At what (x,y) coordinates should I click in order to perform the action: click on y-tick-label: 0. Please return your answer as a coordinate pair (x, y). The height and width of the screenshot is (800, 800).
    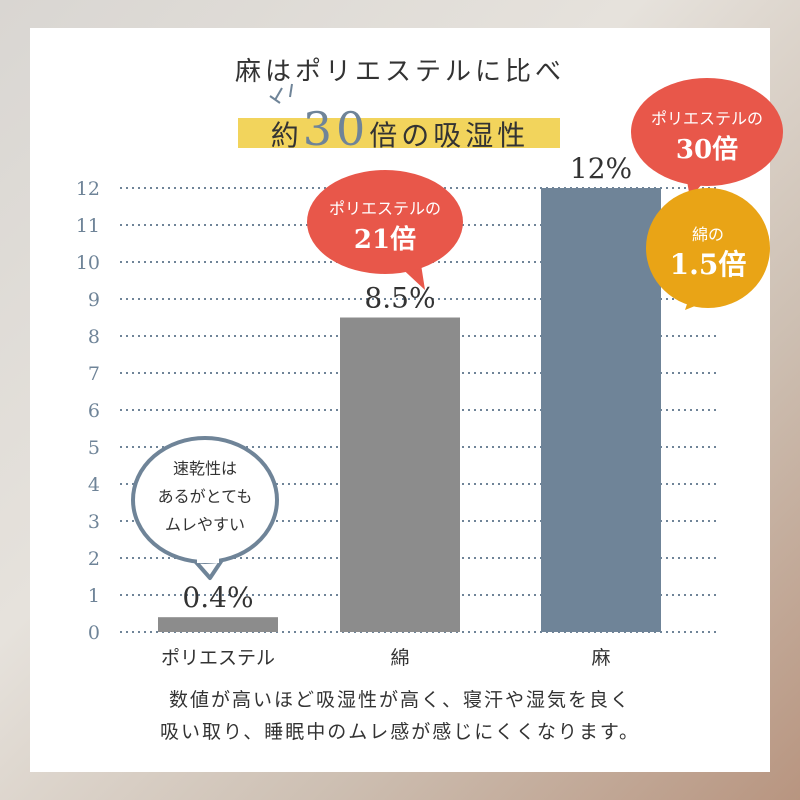
    Looking at the image, I should click on (94, 633).